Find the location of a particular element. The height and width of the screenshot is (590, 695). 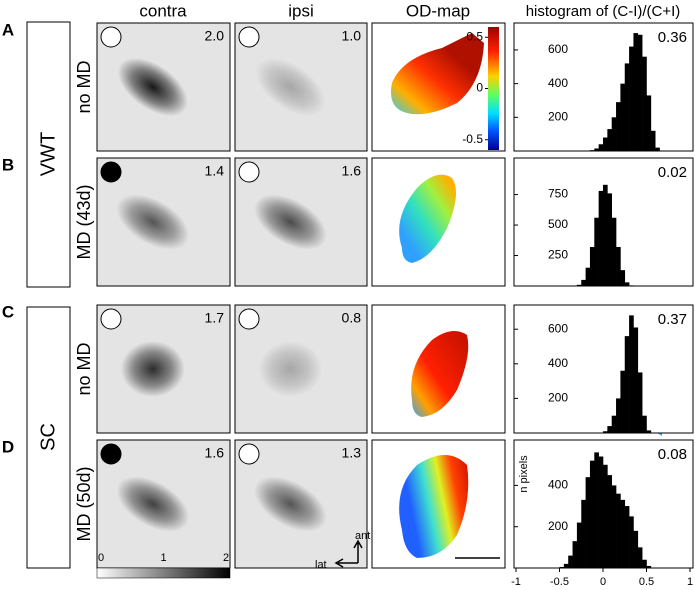

intensity-label: 0 is located at coordinates (101, 558).